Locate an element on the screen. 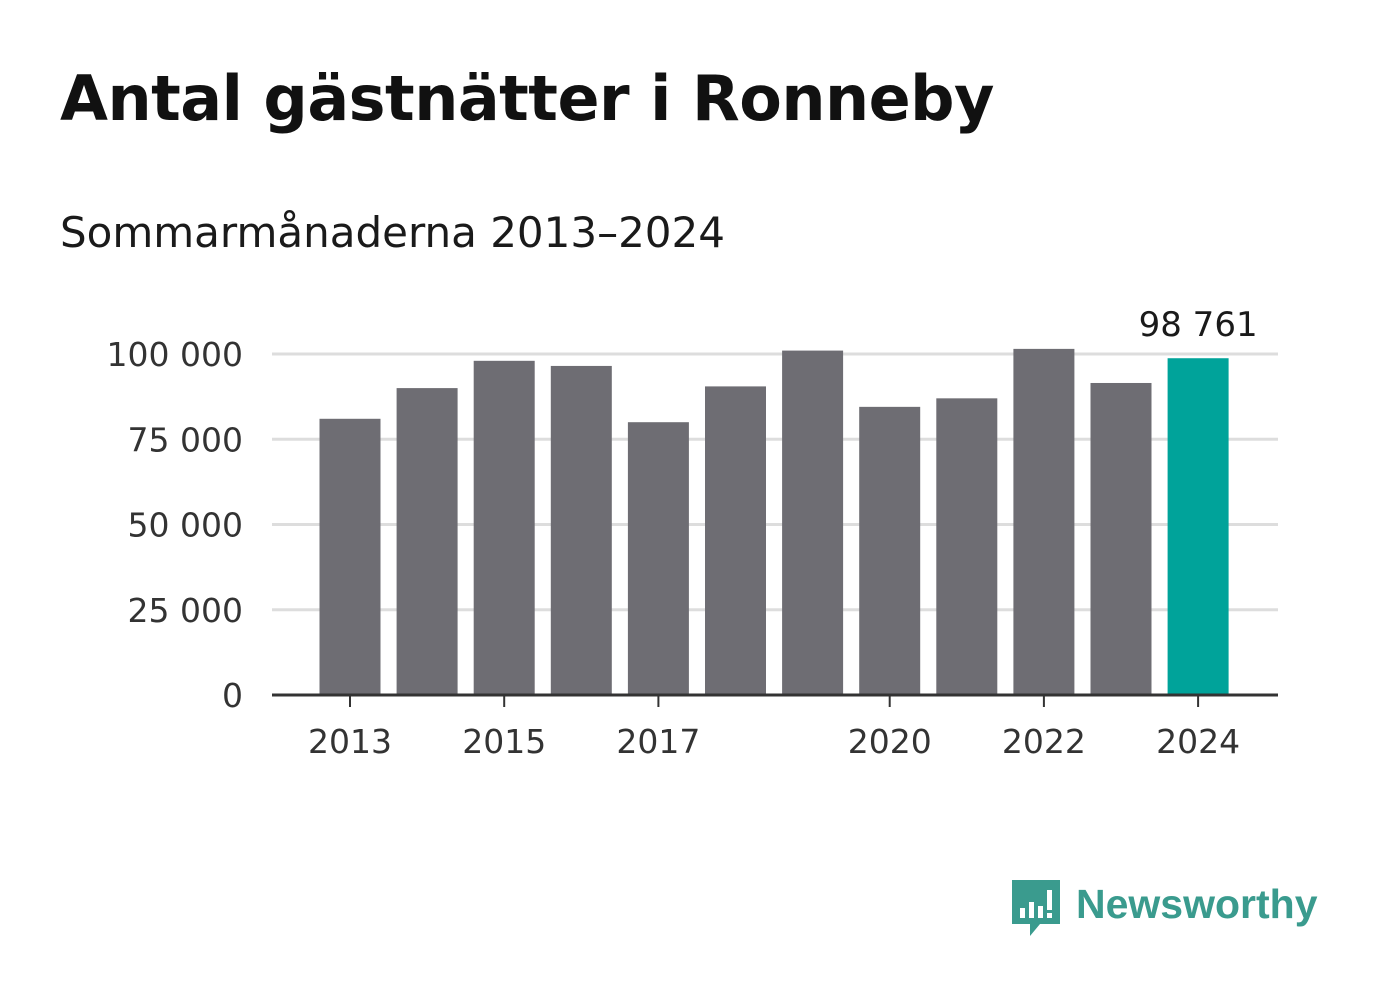 This screenshot has height=999, width=1382. x-tick-label: 2013 is located at coordinates (350, 741).